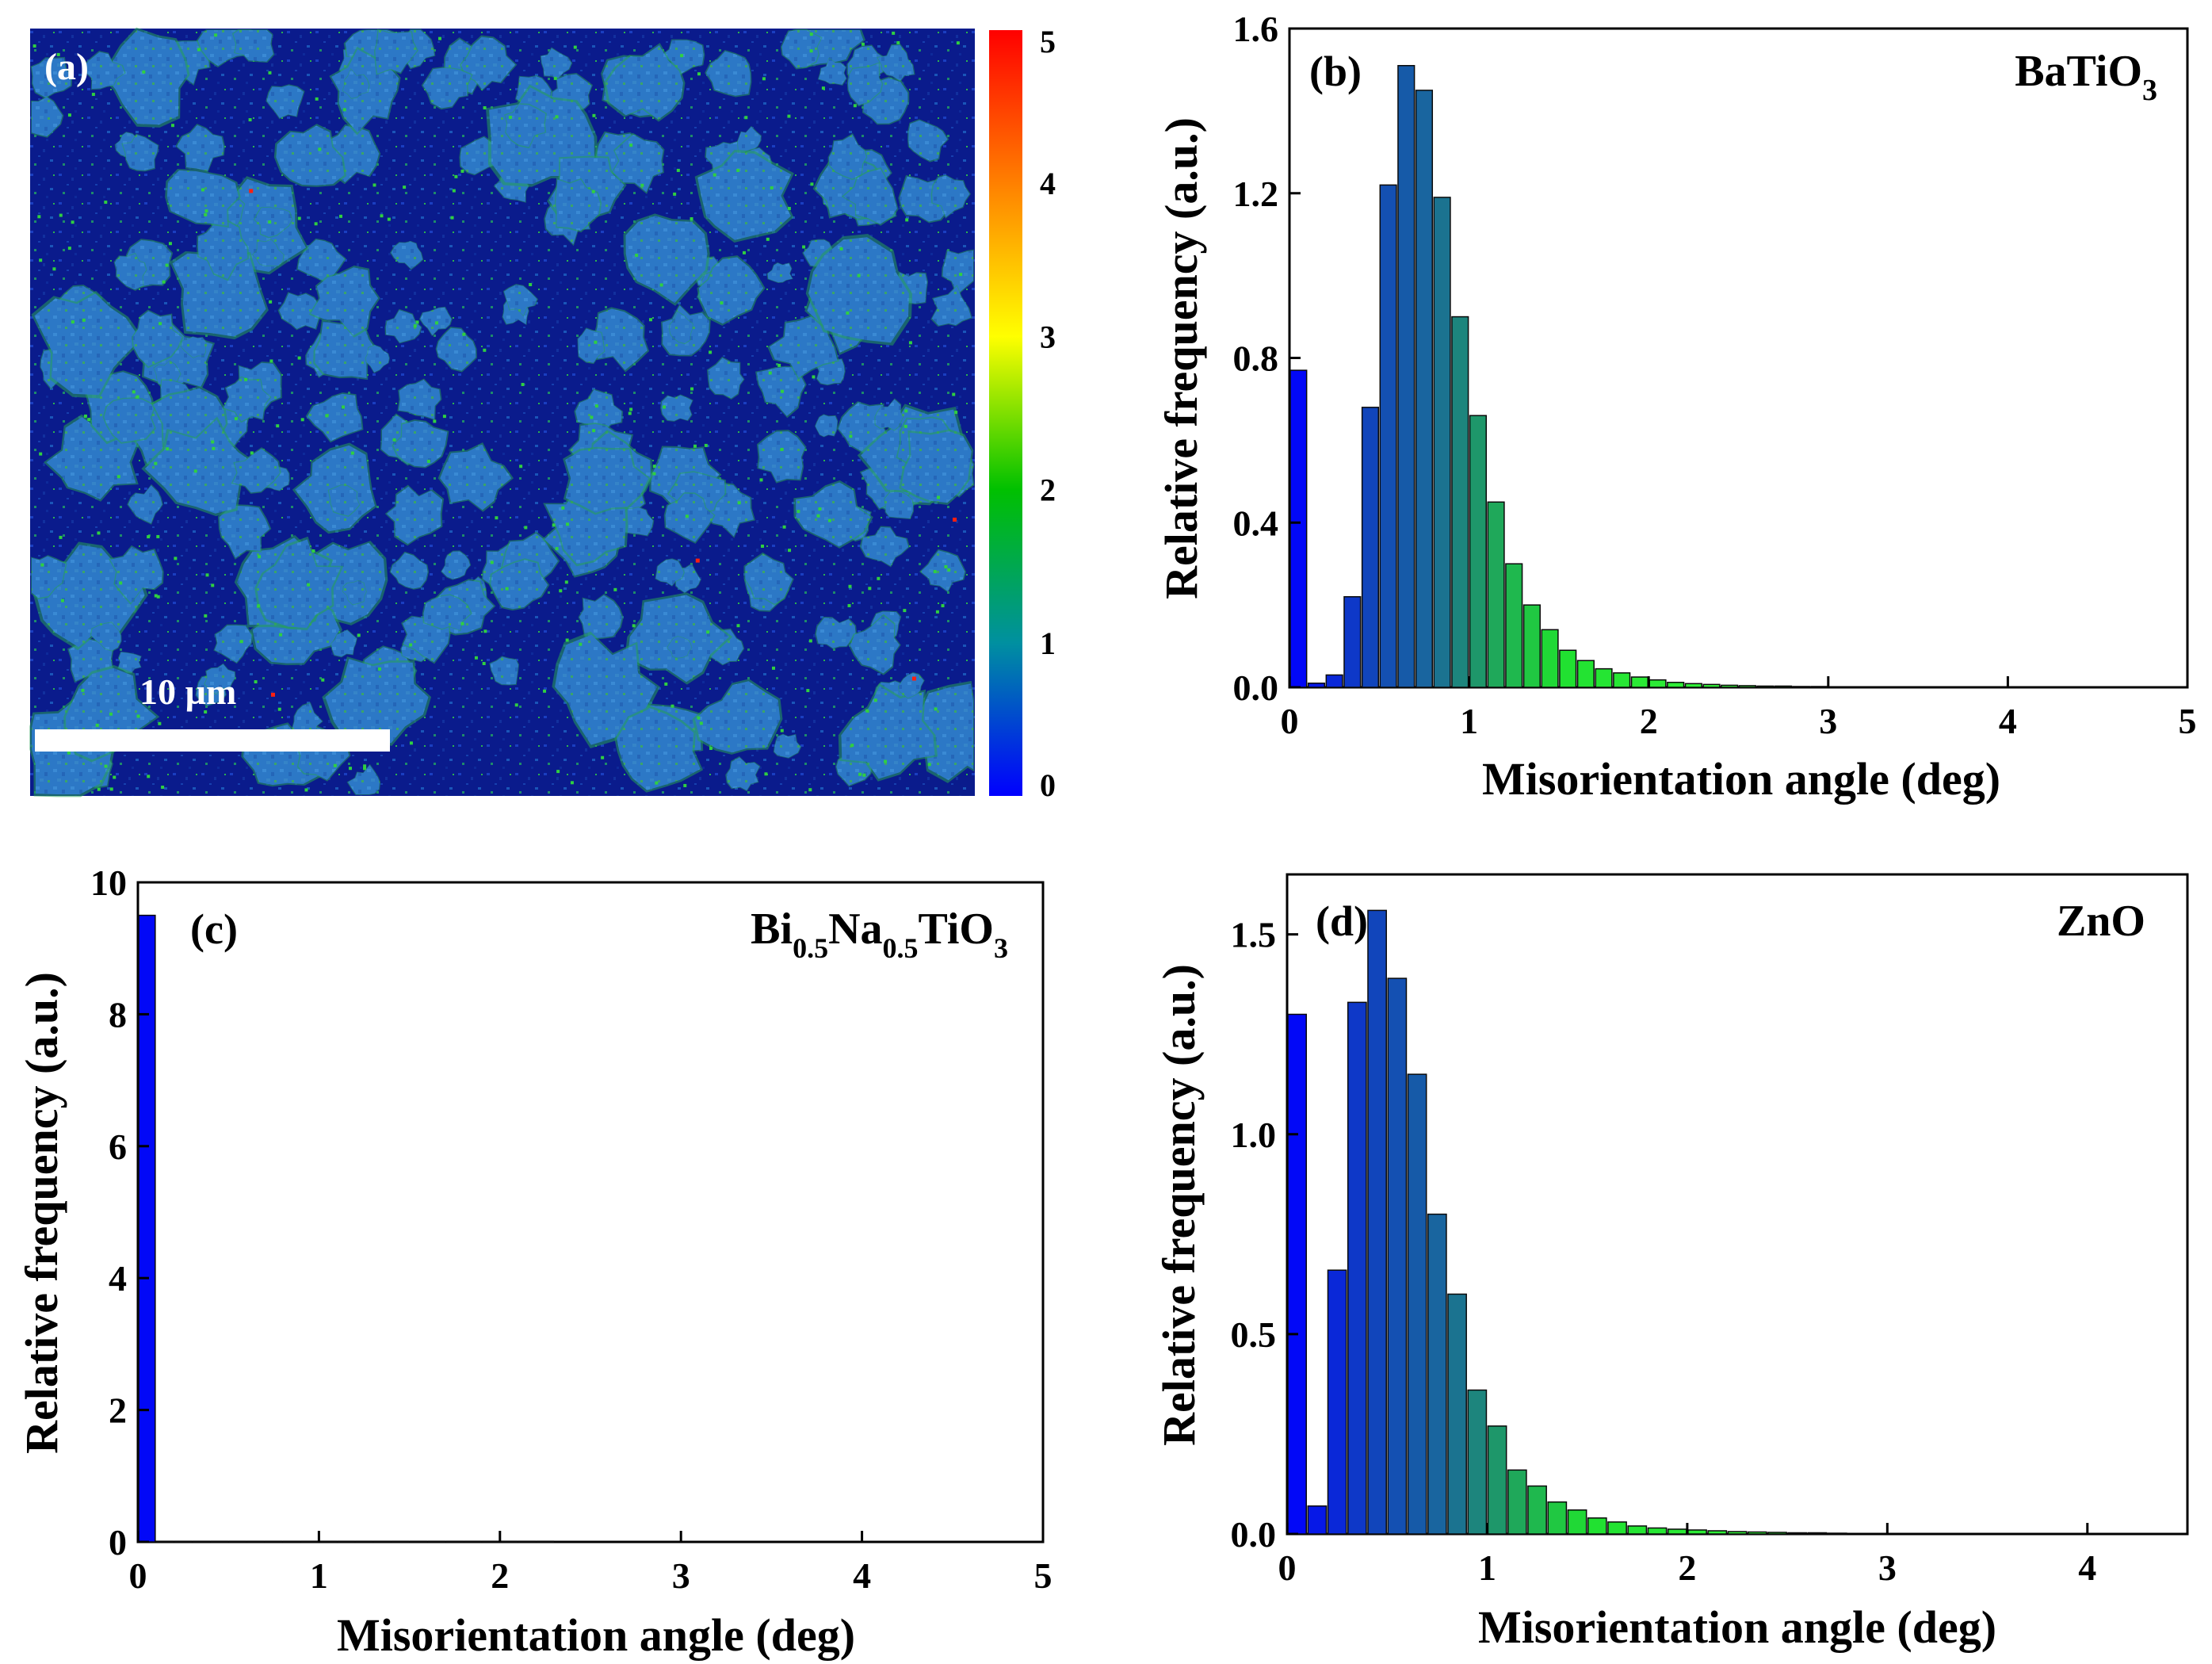 This screenshot has width=2212, height=1664. Describe the element at coordinates (1001, 948) in the screenshot. I see `material-c-sub3: 3` at that location.